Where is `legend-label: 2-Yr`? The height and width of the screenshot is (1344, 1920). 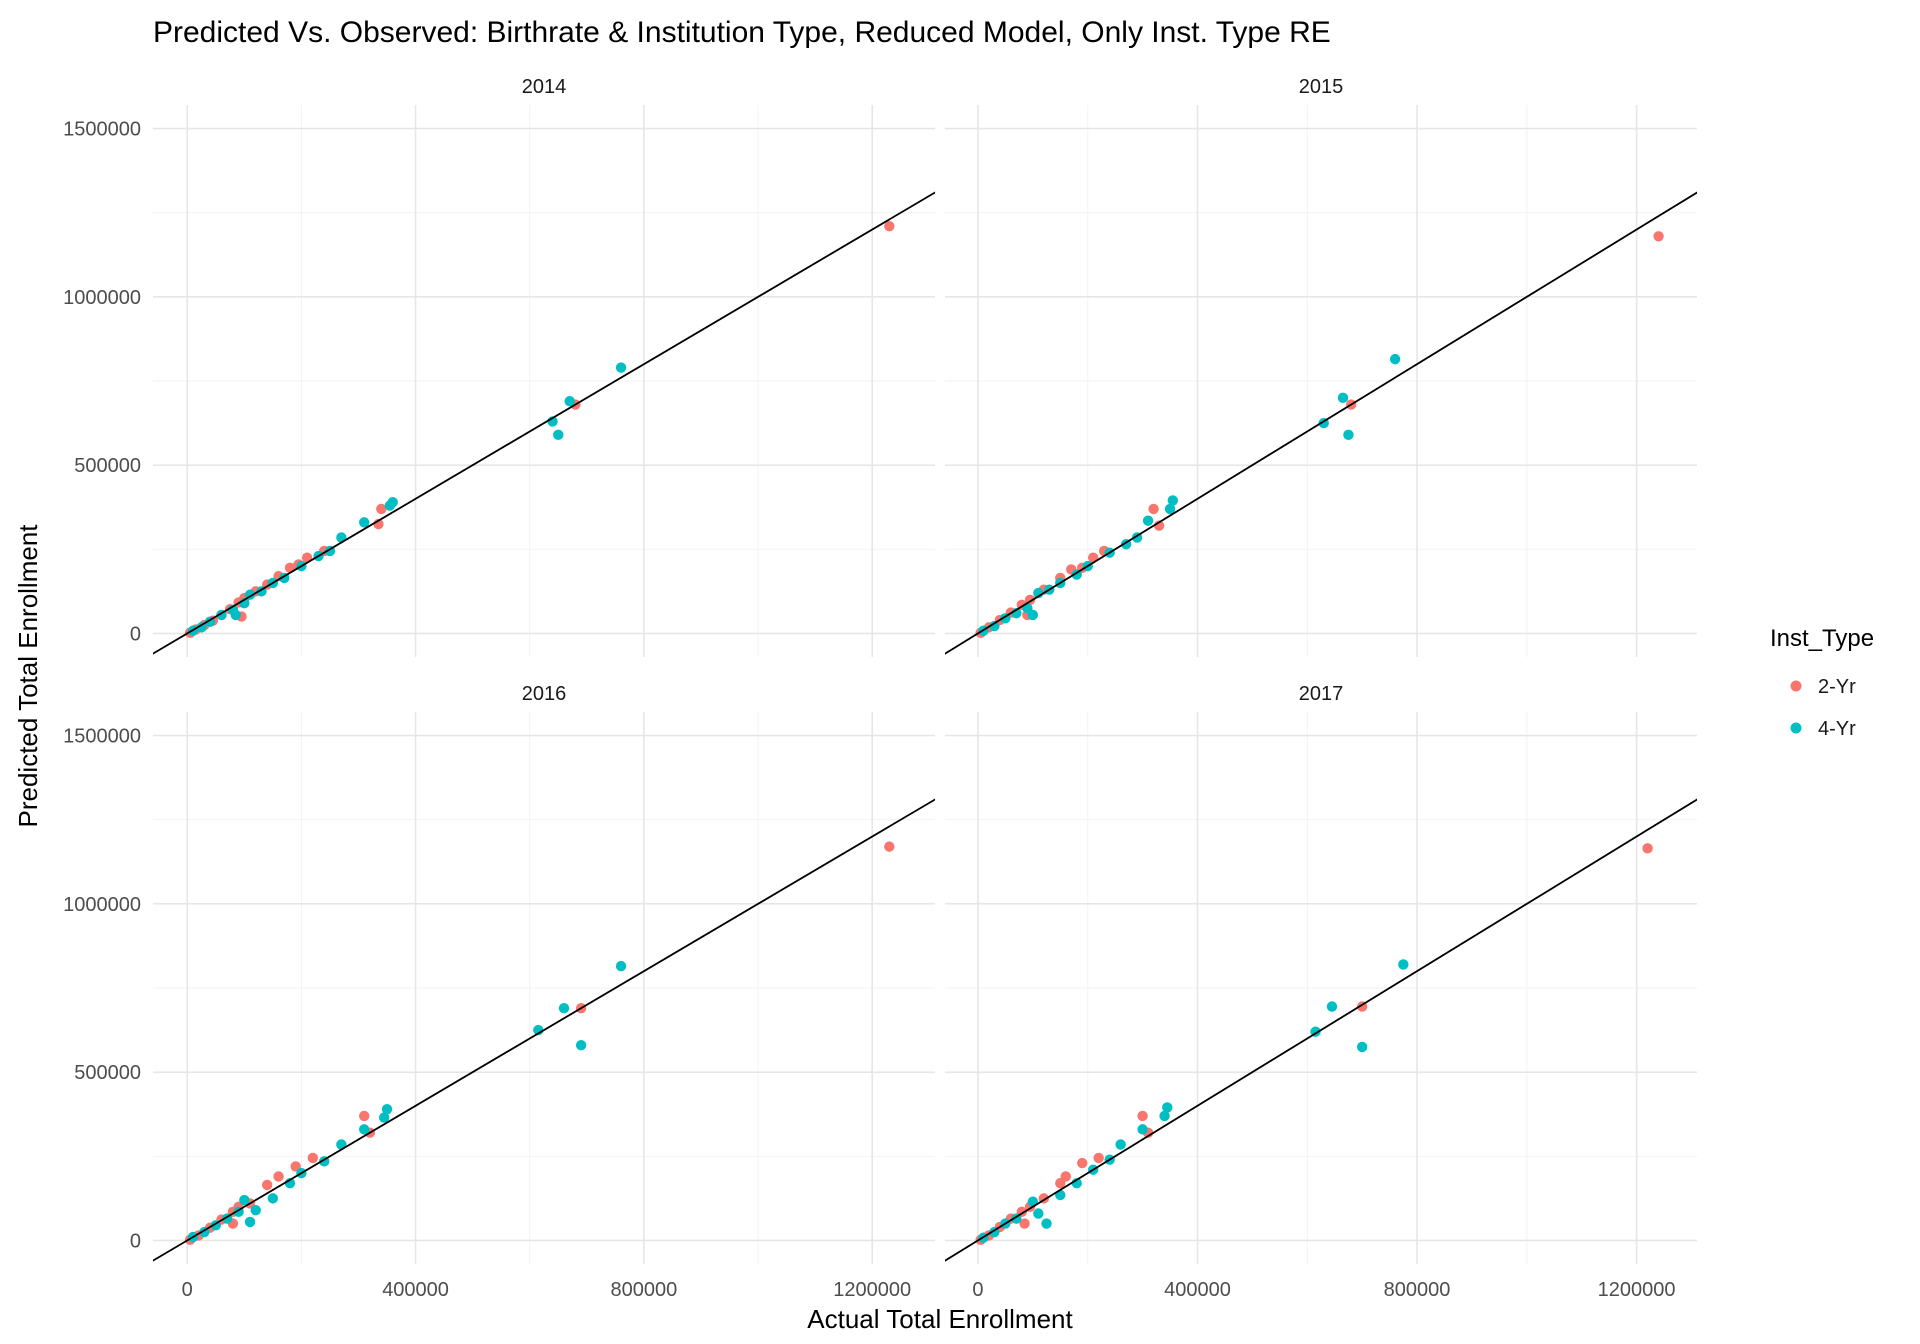
legend-label: 2-Yr is located at coordinates (1837, 687).